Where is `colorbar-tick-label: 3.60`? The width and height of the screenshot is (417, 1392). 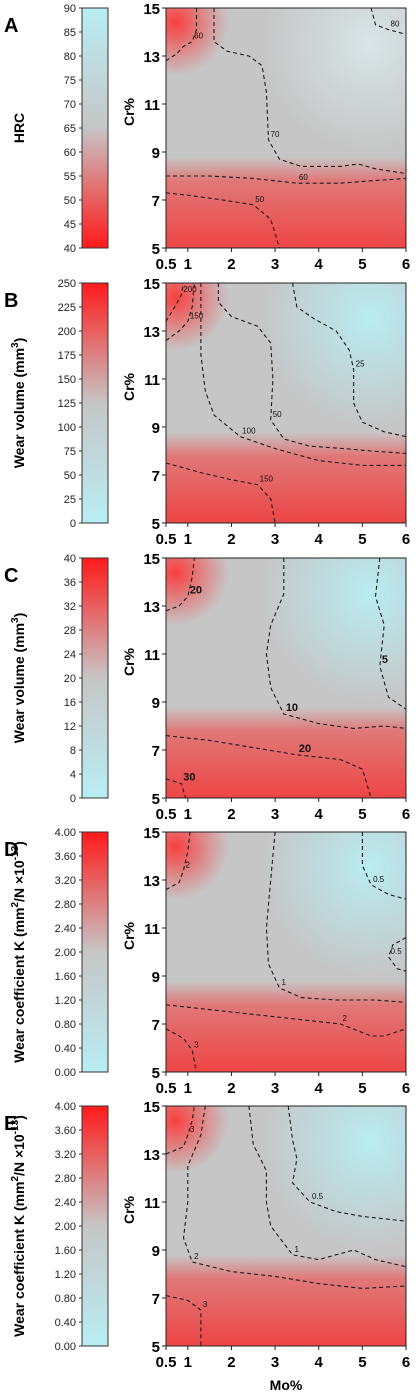
colorbar-tick-label: 3.60 is located at coordinates (65, 1131).